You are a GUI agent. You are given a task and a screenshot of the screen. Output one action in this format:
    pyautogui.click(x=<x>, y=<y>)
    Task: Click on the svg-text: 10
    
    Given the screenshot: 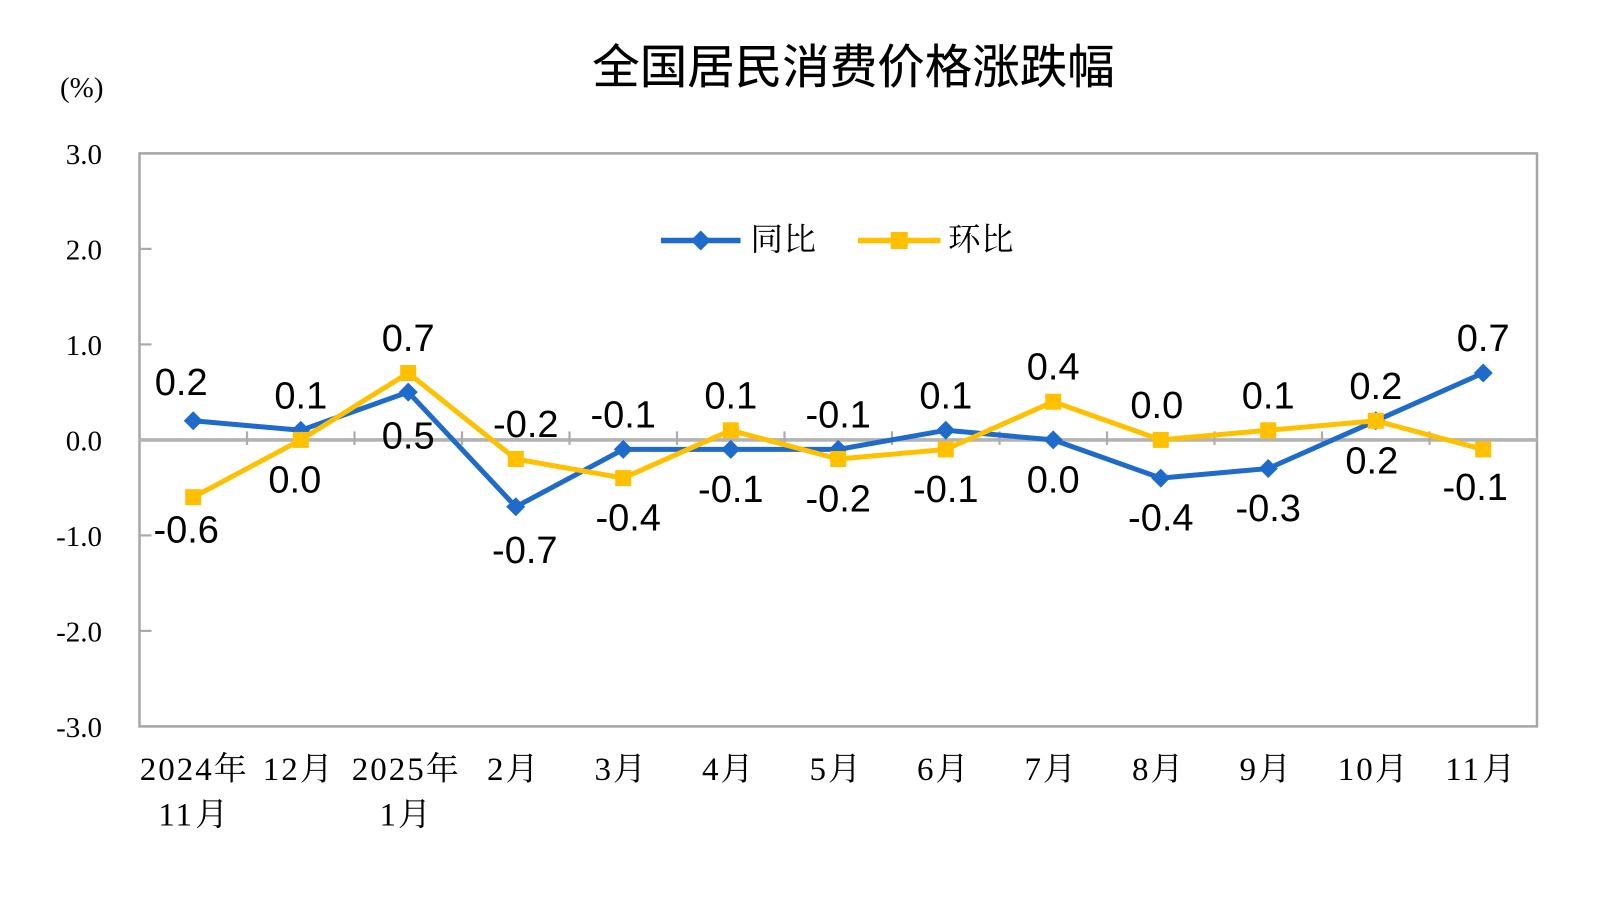 What is the action you would take?
    pyautogui.click(x=1356, y=770)
    